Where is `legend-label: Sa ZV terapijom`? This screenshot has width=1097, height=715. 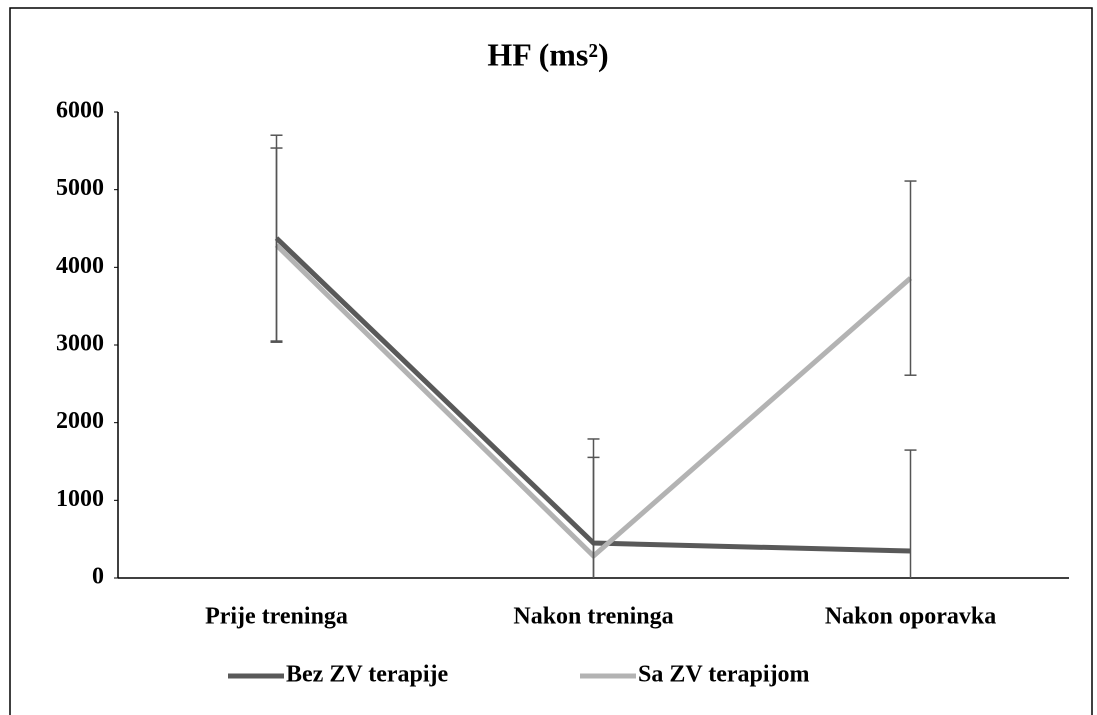 legend-label: Sa ZV terapijom is located at coordinates (724, 675).